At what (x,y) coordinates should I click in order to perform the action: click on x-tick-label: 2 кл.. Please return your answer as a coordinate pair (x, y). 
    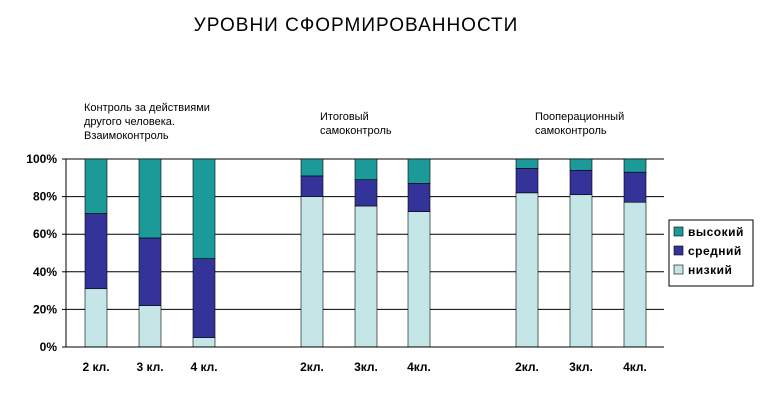
    Looking at the image, I should click on (95, 367).